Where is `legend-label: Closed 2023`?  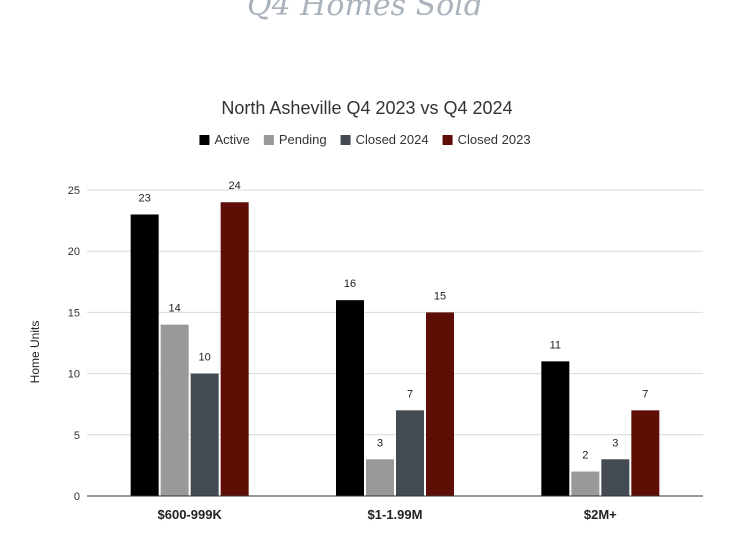
legend-label: Closed 2023 is located at coordinates (494, 139).